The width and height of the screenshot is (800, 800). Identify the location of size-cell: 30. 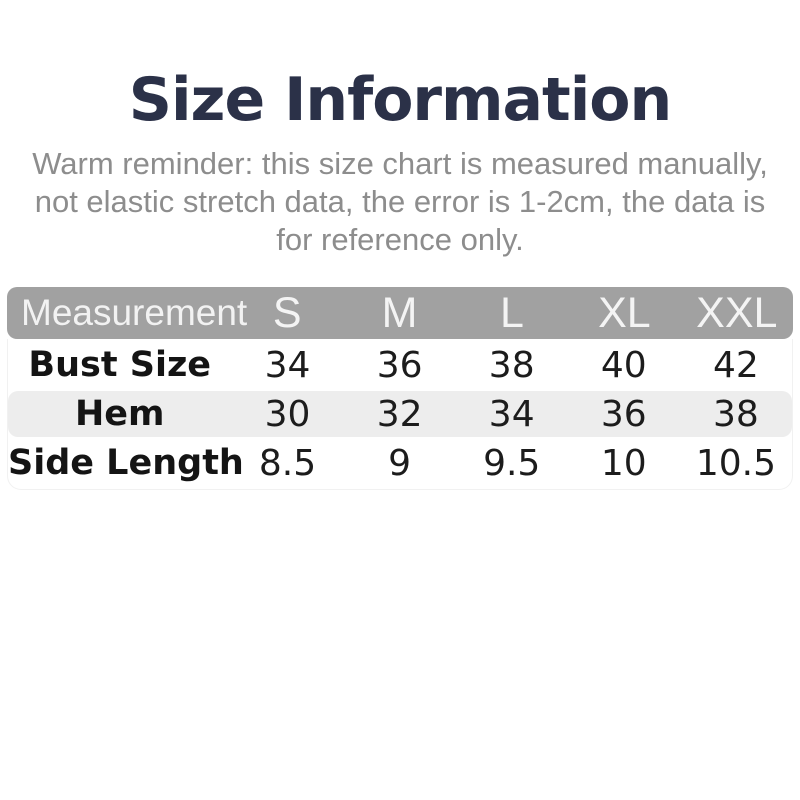
(287, 414).